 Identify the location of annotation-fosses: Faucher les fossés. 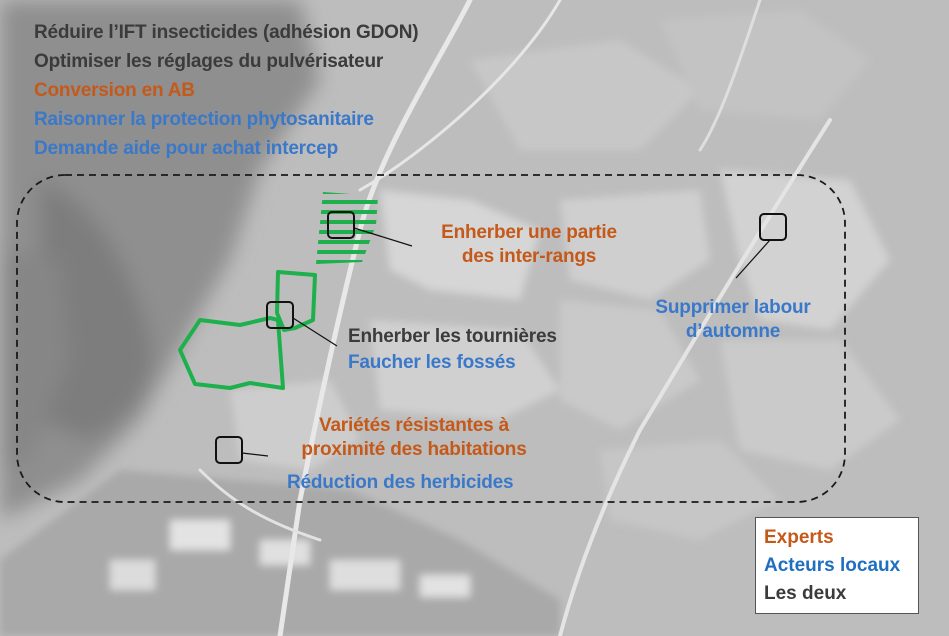
(432, 362).